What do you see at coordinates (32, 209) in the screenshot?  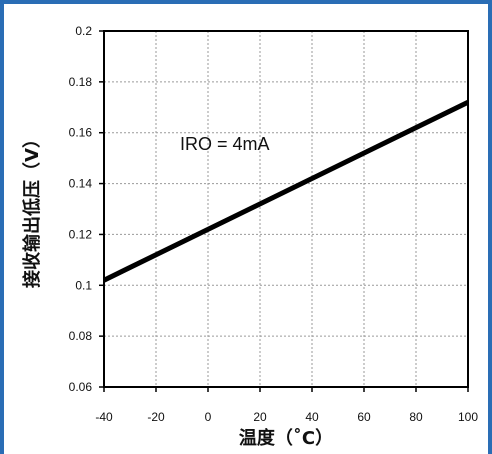 I see `y-axis-title: 接收输出低压（V）` at bounding box center [32, 209].